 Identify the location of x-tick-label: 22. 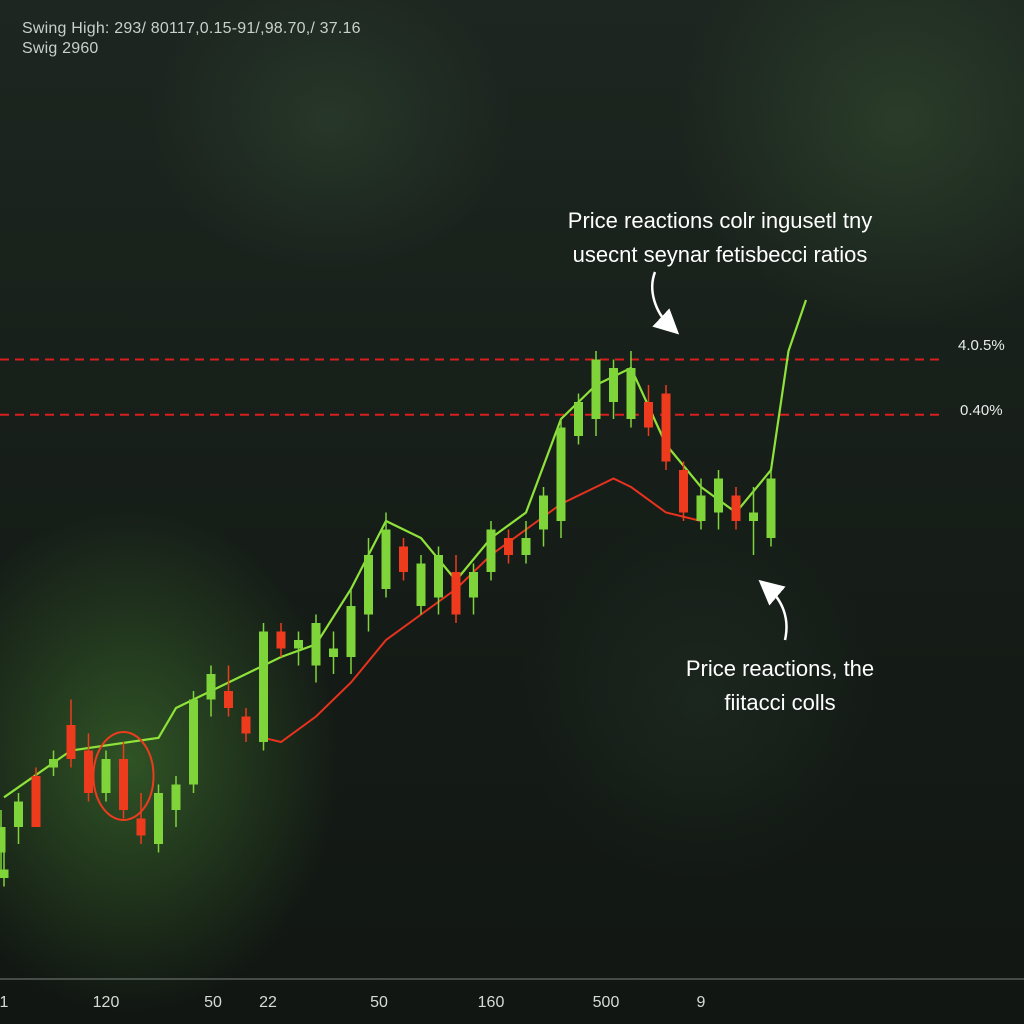
(268, 1002).